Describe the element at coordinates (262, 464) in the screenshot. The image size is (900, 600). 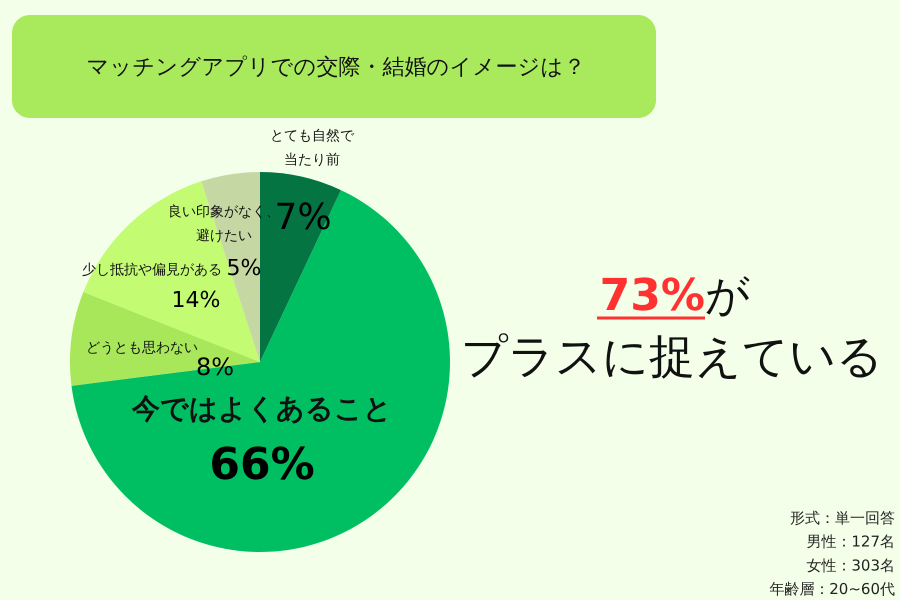
I see `data-label: 66%` at that location.